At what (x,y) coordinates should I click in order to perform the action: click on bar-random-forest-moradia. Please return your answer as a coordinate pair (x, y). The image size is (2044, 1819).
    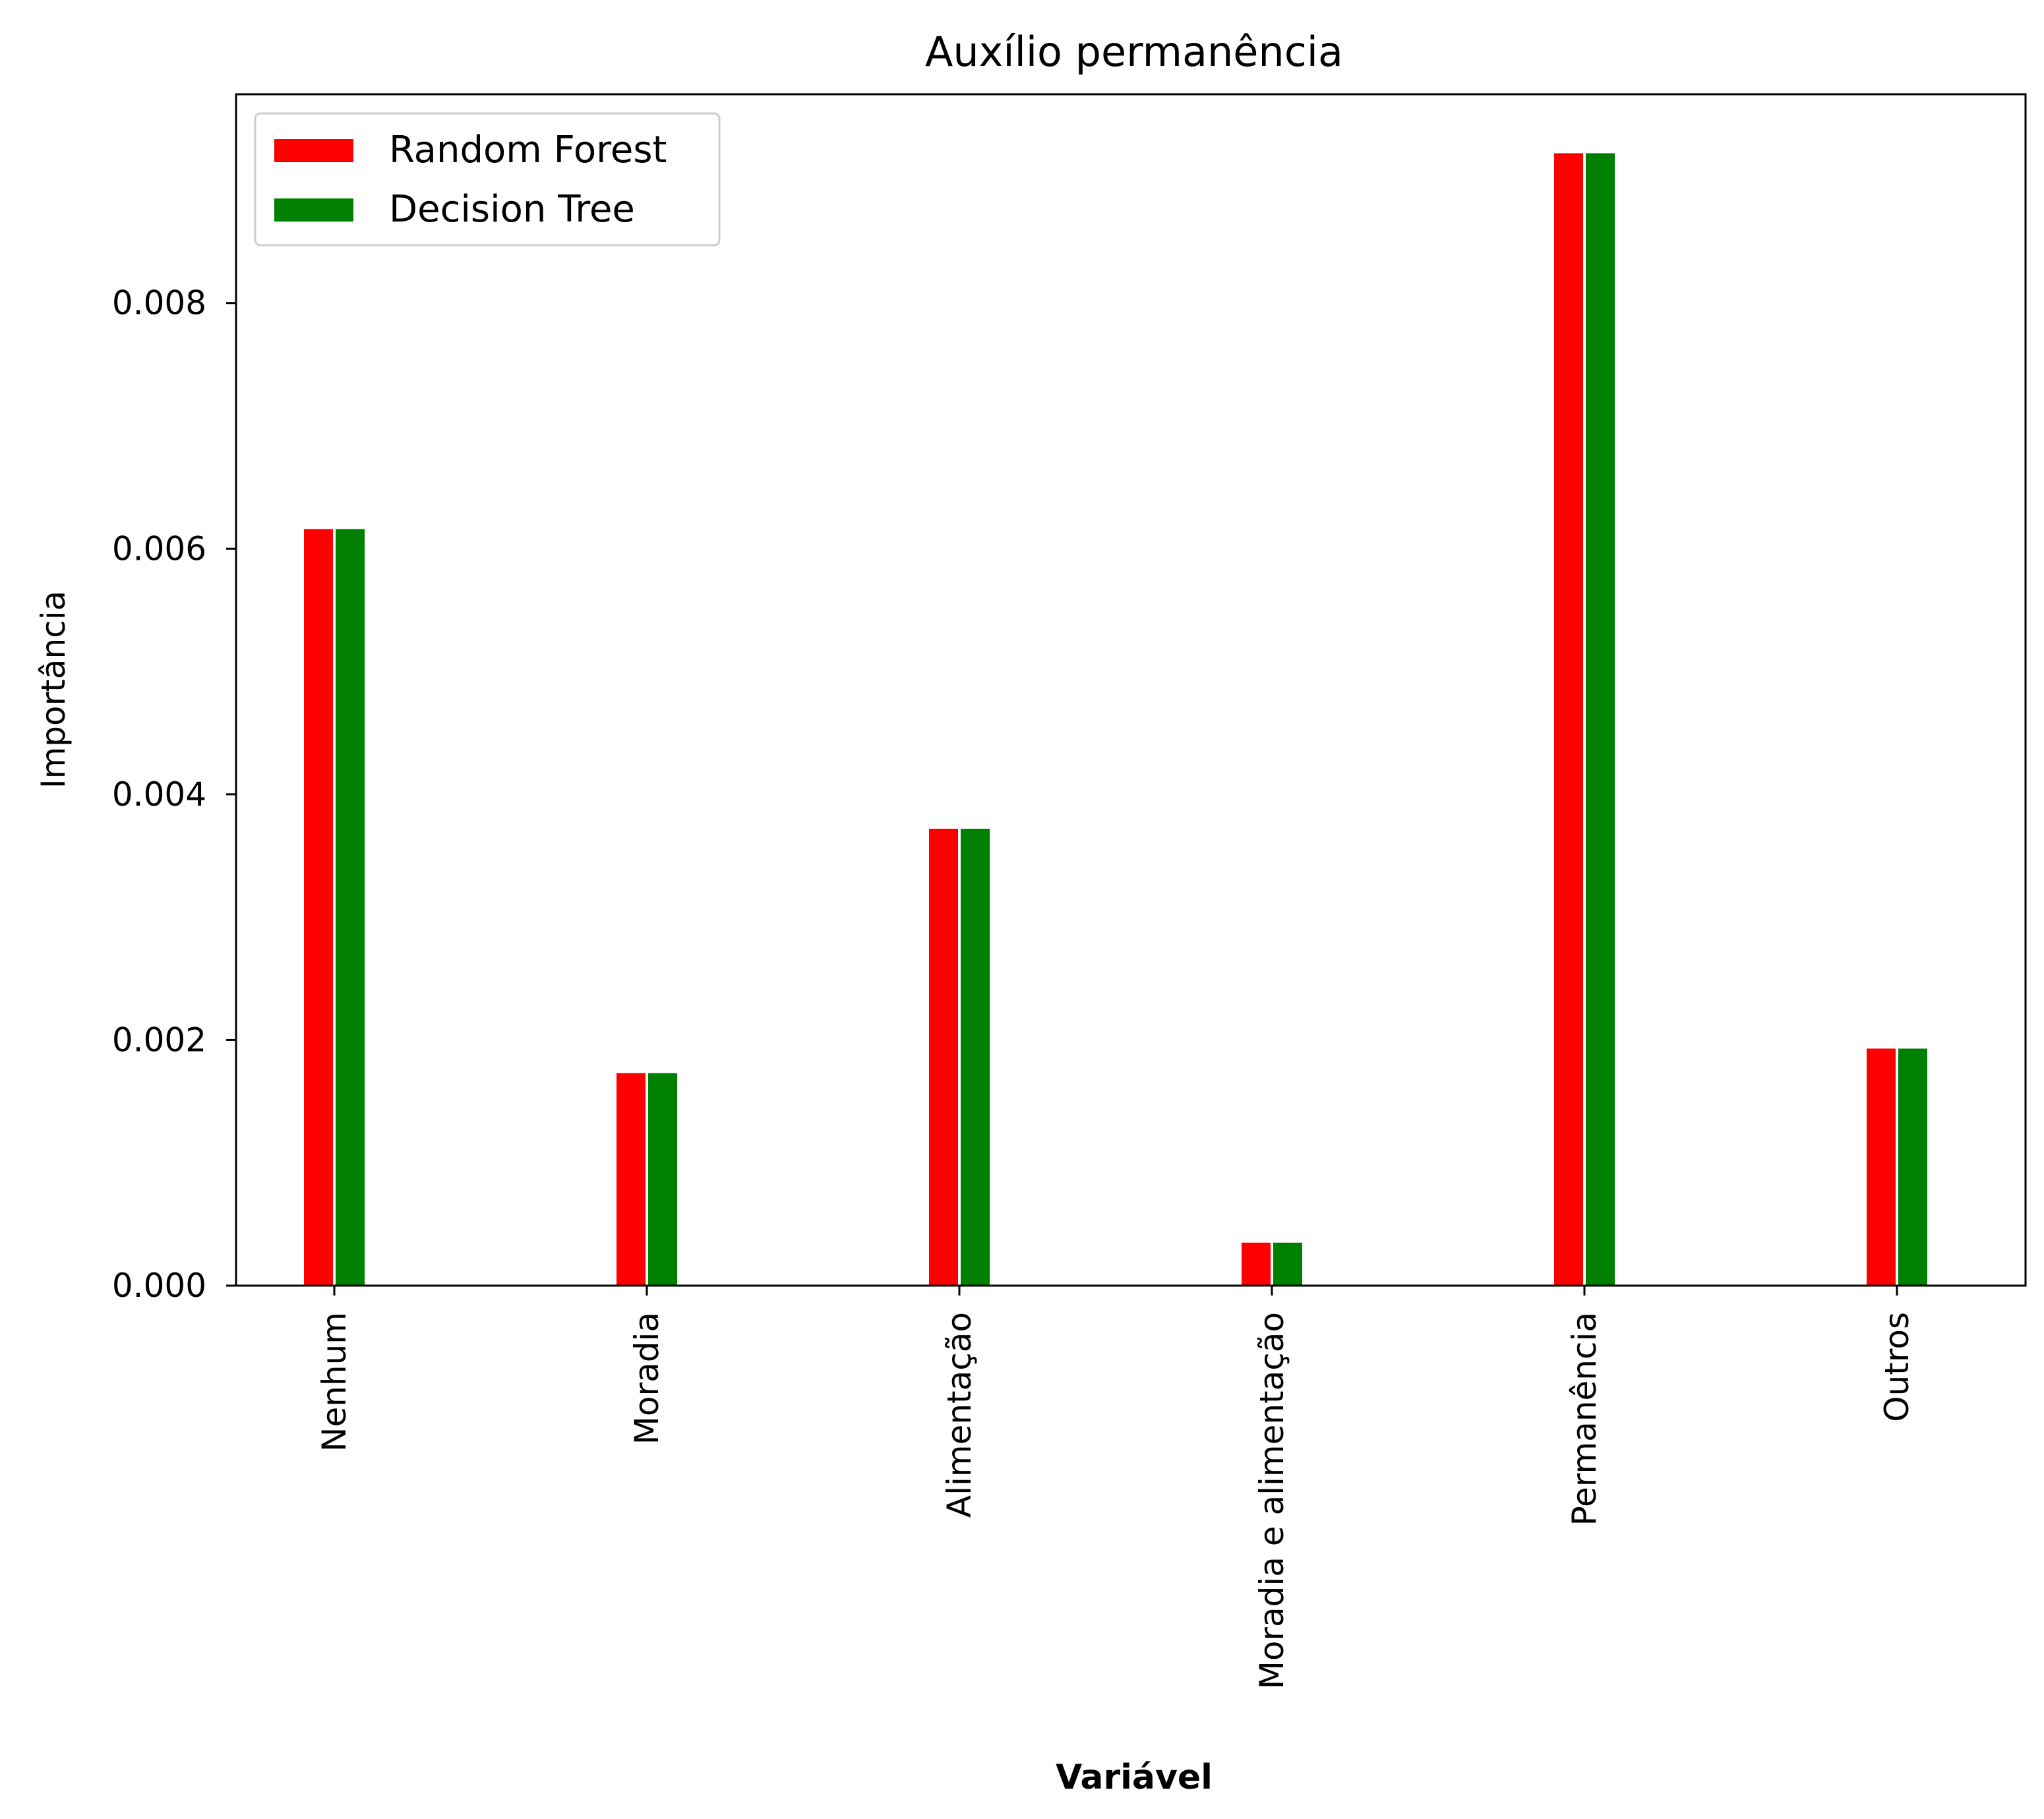
    Looking at the image, I should click on (631, 1179).